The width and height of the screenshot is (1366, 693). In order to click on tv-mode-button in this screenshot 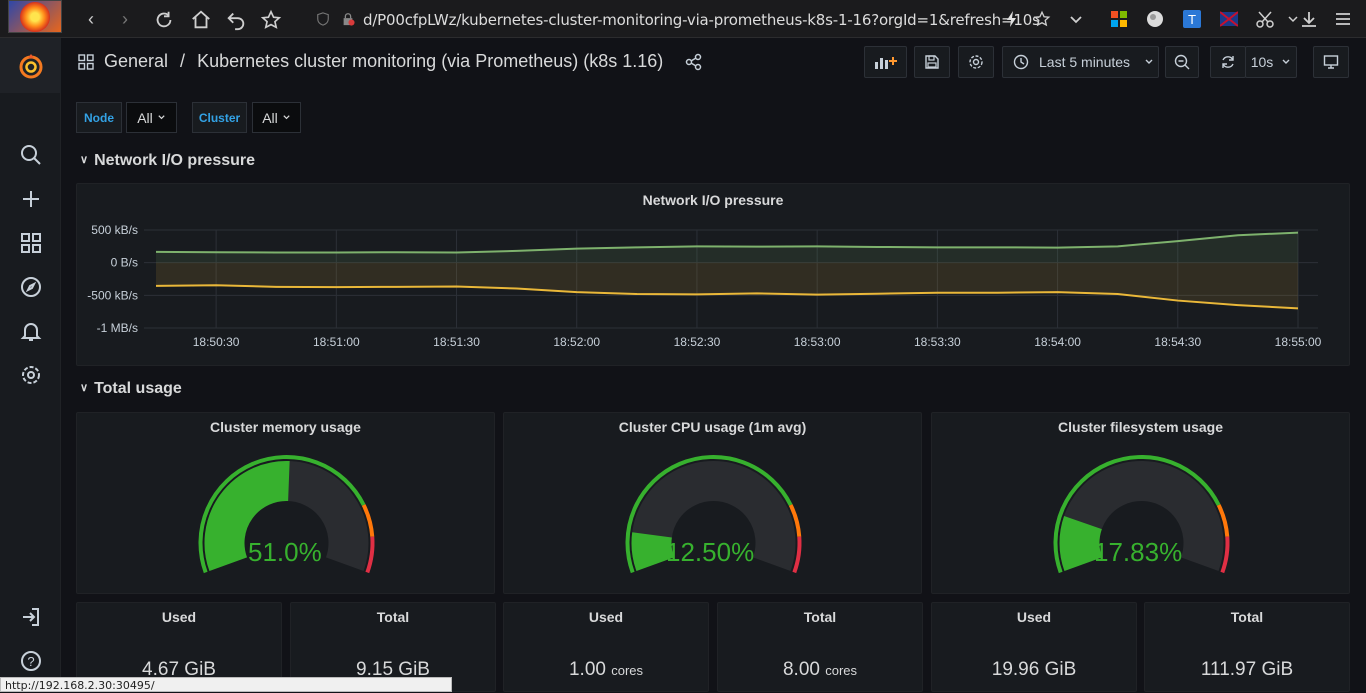, I will do `click(1331, 62)`.